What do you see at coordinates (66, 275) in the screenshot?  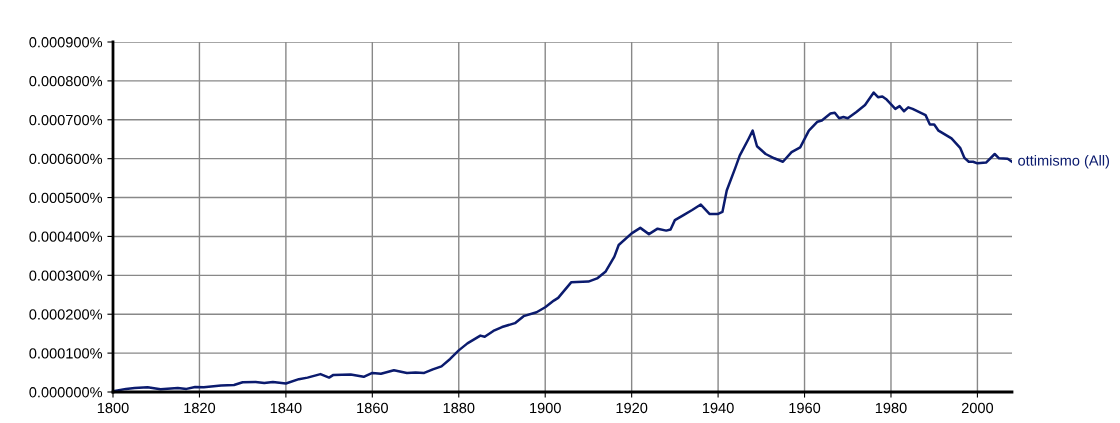 I see `y-tick-label: 0.000300%` at bounding box center [66, 275].